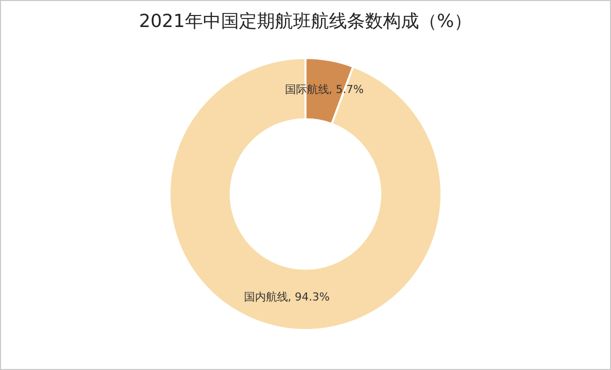 The width and height of the screenshot is (611, 370). What do you see at coordinates (305, 21) in the screenshot?
I see `chart-title: 2021年中国定期航班航线条数构成（%）` at bounding box center [305, 21].